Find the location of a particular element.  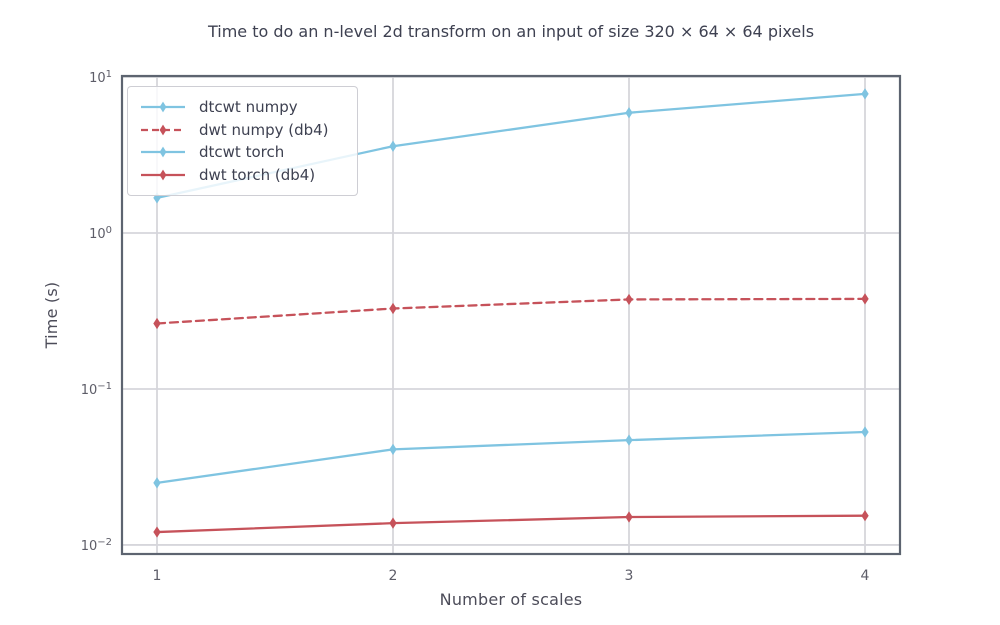

y-tick-label: 10⁻¹ is located at coordinates (96, 389).